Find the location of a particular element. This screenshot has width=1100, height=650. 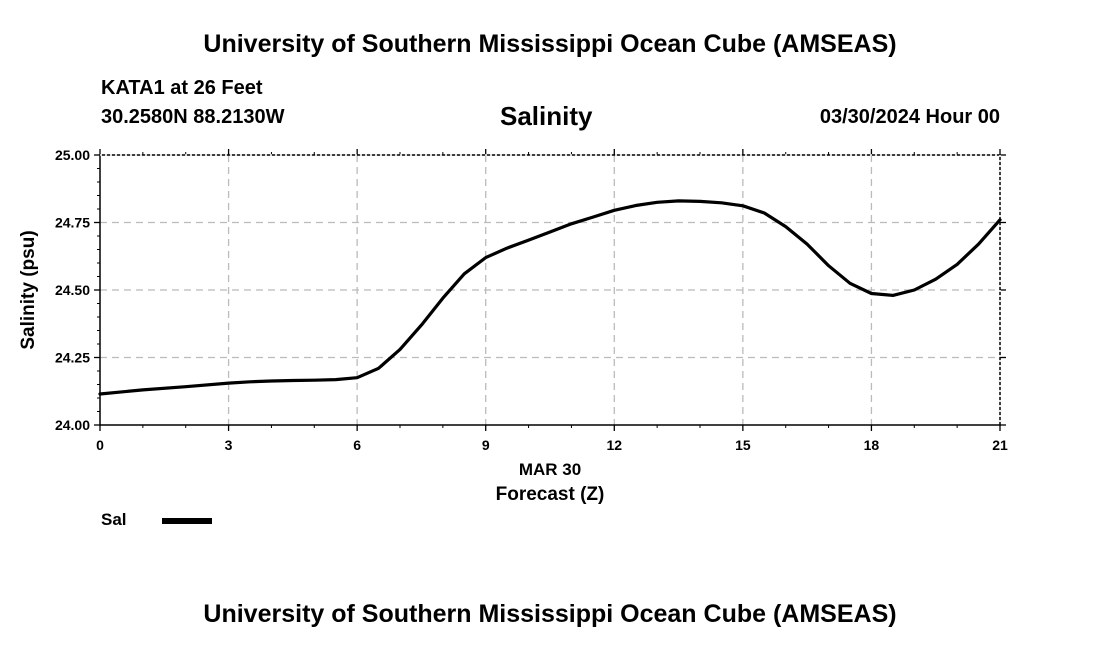

x-tick-label: 12 is located at coordinates (614, 445).